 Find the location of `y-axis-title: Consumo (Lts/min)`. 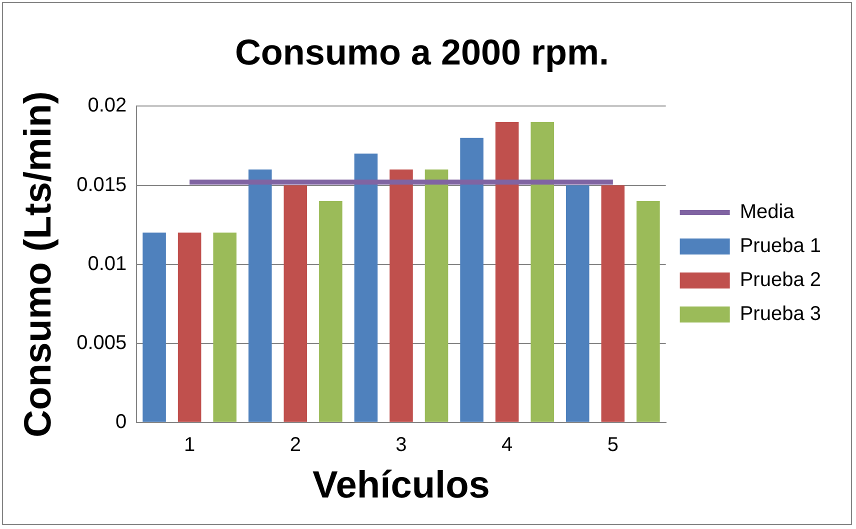

y-axis-title: Consumo (Lts/min) is located at coordinates (38, 264).